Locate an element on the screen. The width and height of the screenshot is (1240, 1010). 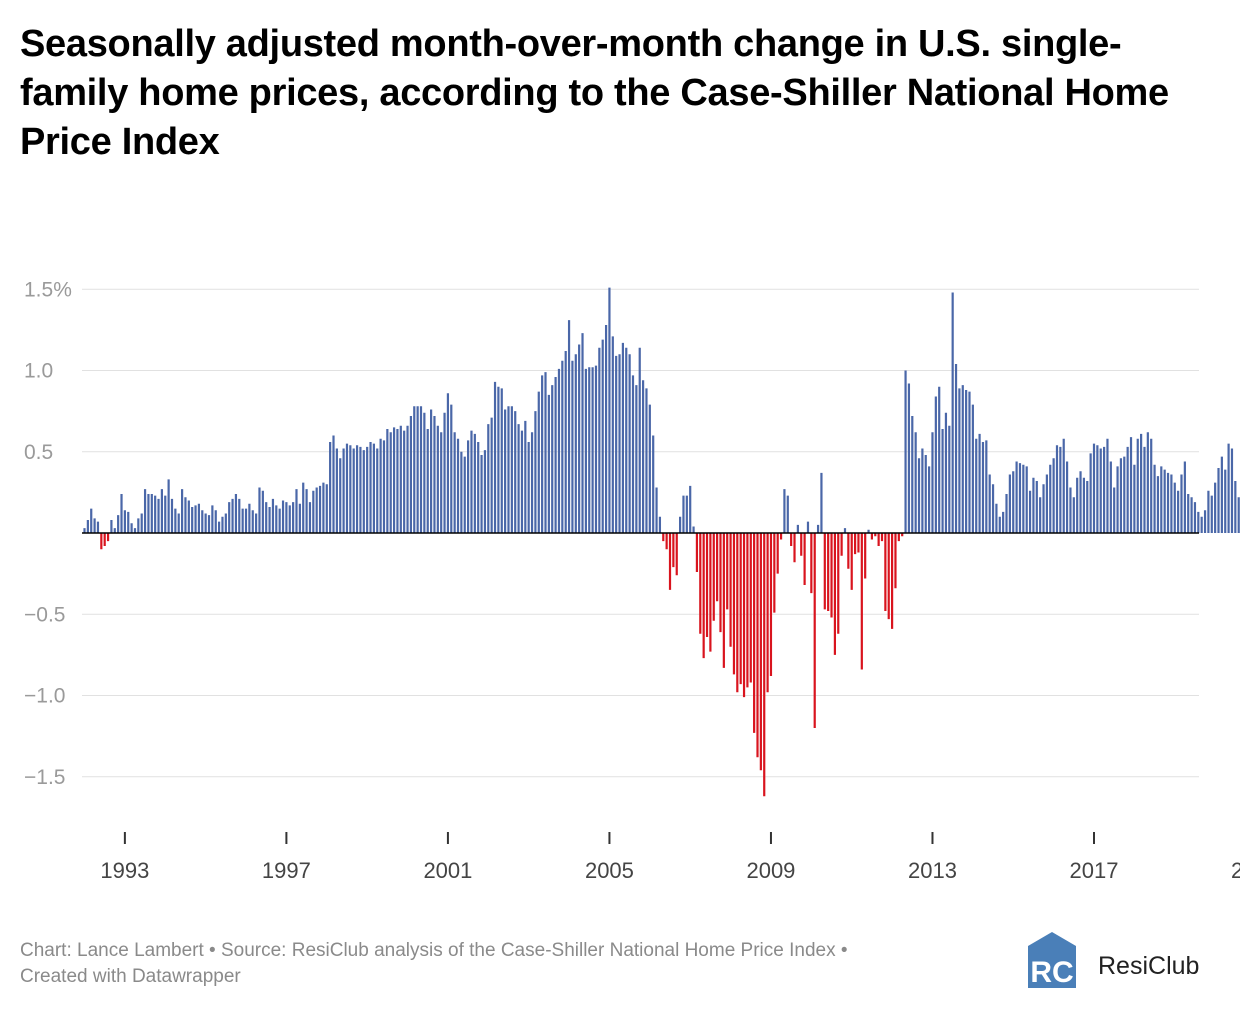
x-tick-label: 2005 is located at coordinates (609, 870).